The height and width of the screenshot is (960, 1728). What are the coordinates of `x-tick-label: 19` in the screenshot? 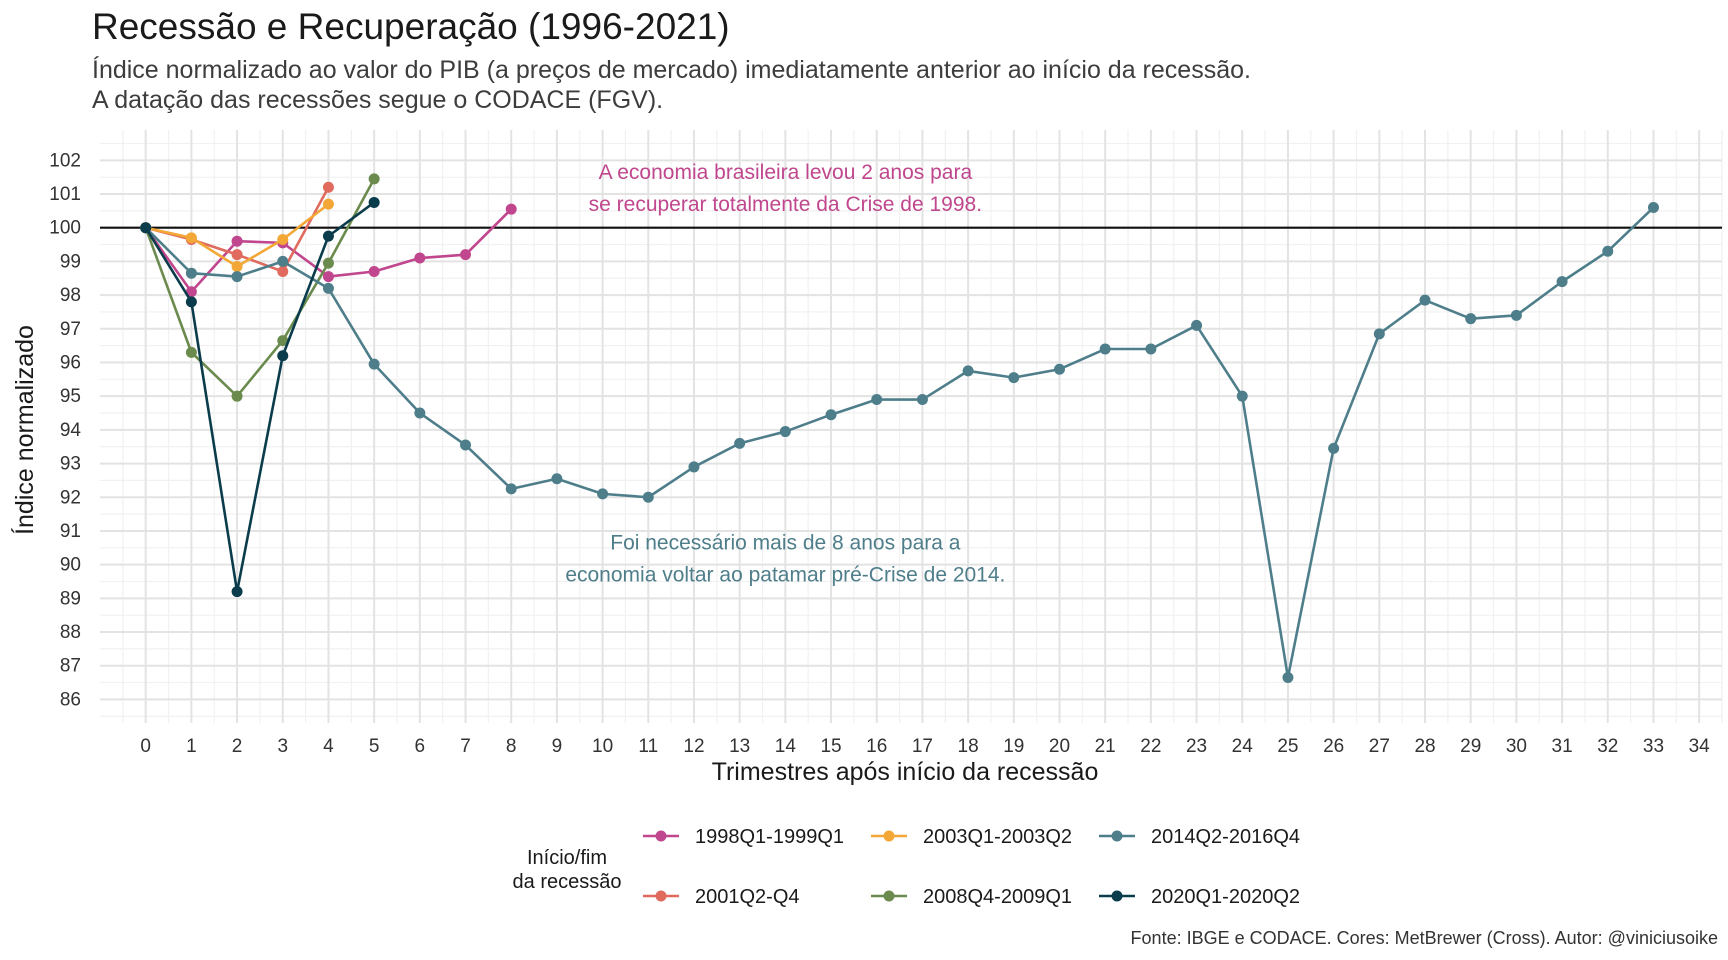 It's located at (1013, 746).